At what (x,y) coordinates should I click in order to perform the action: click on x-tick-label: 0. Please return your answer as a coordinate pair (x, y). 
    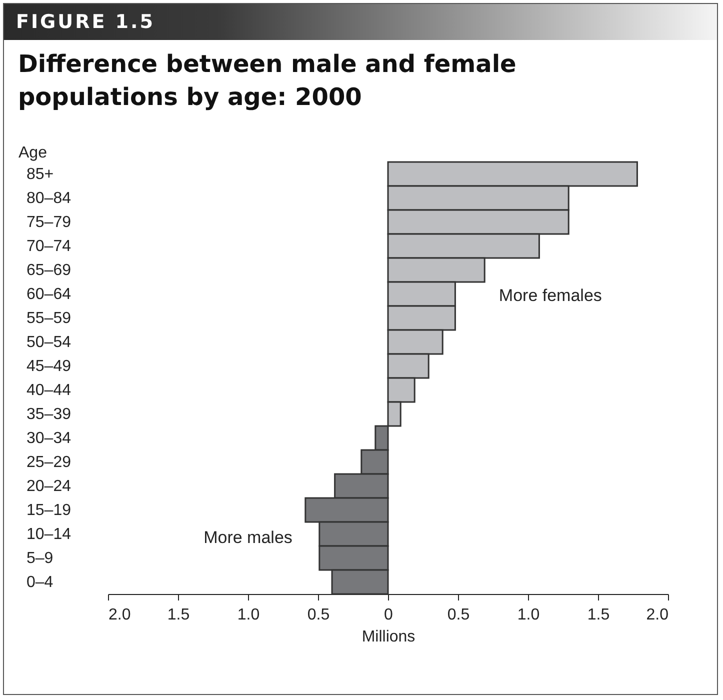
    Looking at the image, I should click on (389, 615).